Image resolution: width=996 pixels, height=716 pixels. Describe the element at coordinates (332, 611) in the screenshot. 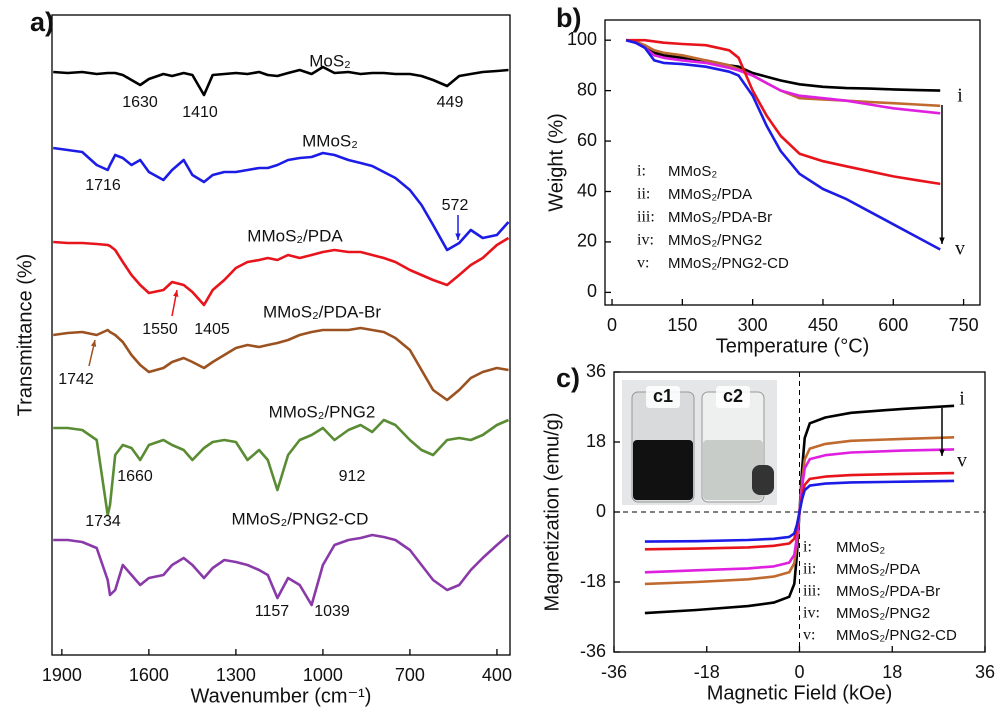

I see `peak-label: 1039` at that location.